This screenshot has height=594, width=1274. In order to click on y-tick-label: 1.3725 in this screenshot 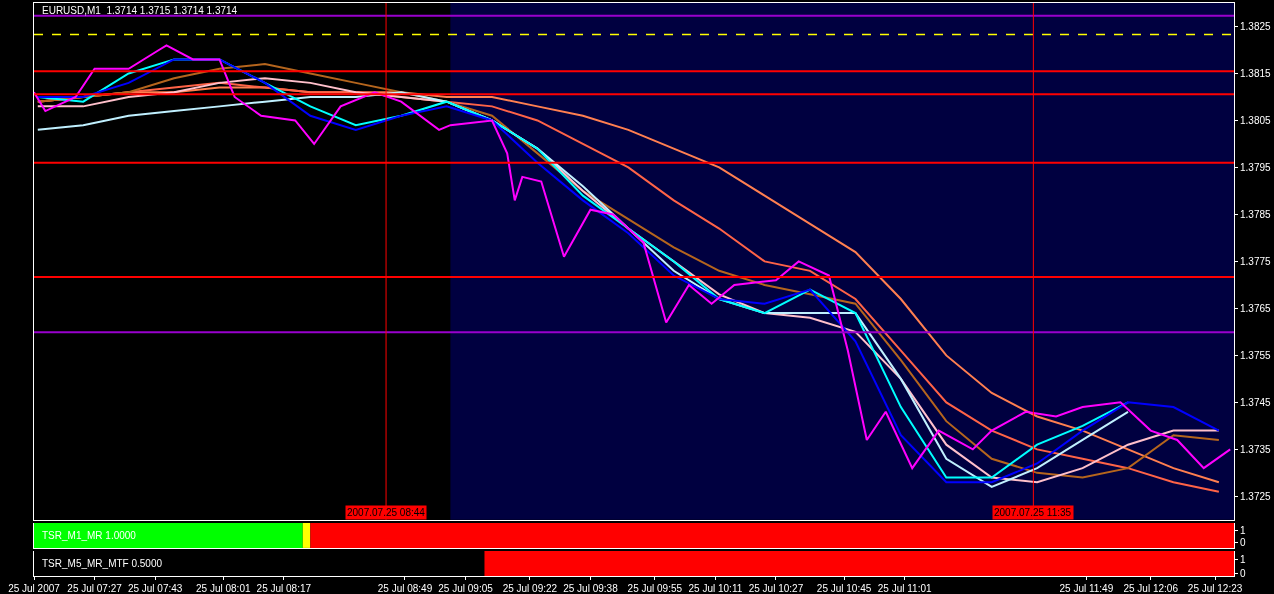, I will do `click(1256, 496)`.